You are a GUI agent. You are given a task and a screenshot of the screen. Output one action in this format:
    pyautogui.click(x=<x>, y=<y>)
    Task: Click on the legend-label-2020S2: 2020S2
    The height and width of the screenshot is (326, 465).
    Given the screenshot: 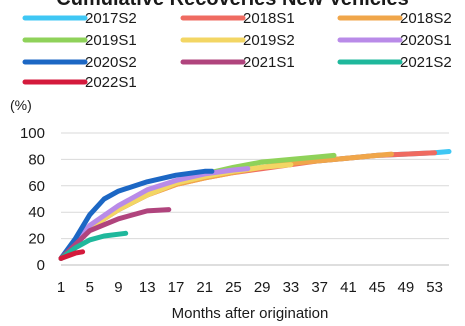 What is the action you would take?
    pyautogui.click(x=111, y=62)
    